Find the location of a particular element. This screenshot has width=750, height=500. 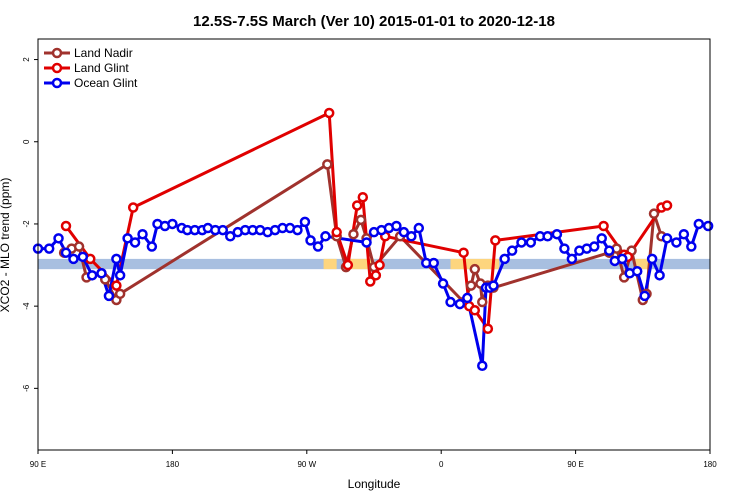

legend: Land Nadir Land Glint Ocean Glint is located at coordinates (91, 68).